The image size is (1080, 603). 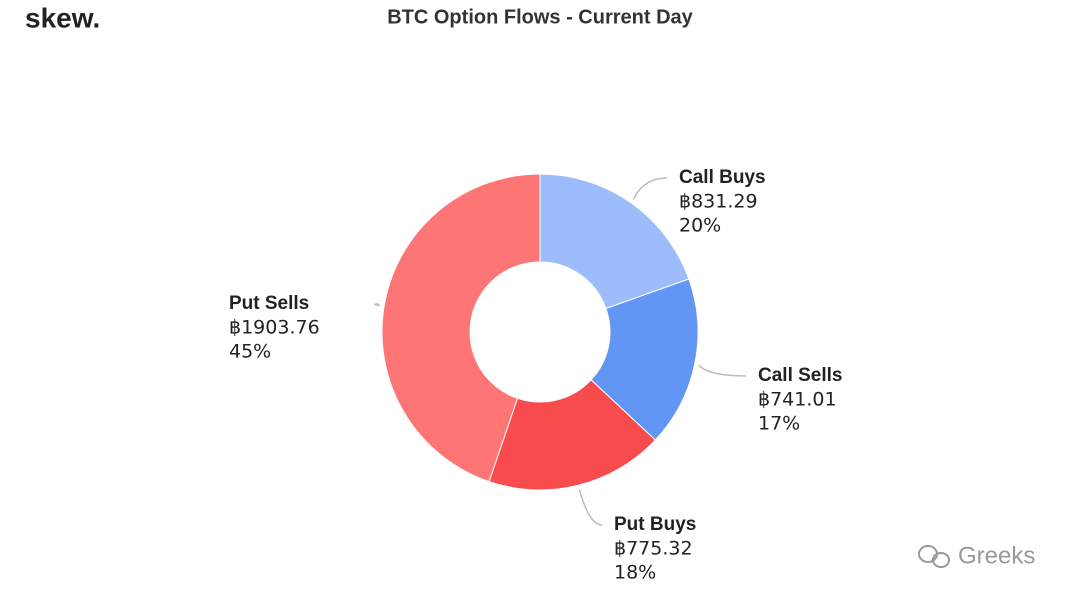 I want to click on slice-label: Put Sells, so click(x=269, y=303).